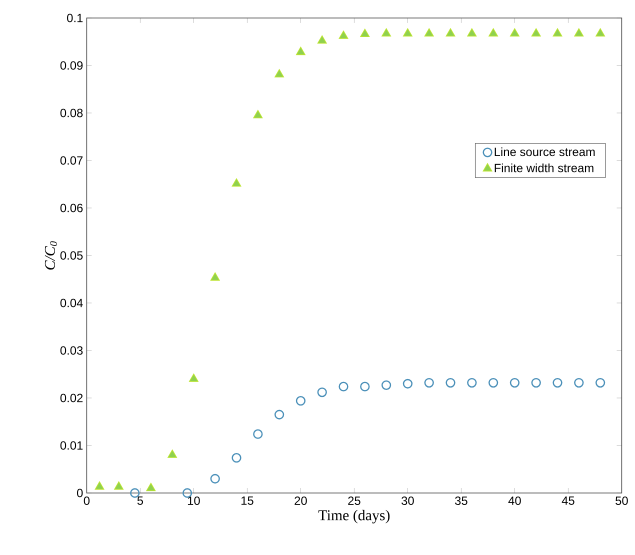 This screenshot has height=555, width=635. I want to click on x-tick-label: 10, so click(194, 500).